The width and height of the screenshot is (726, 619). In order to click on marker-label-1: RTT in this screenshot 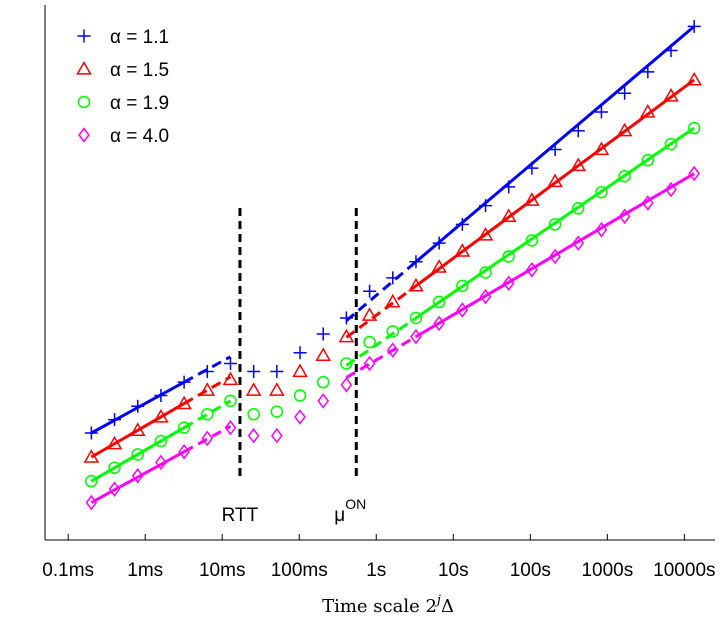, I will do `click(240, 515)`.